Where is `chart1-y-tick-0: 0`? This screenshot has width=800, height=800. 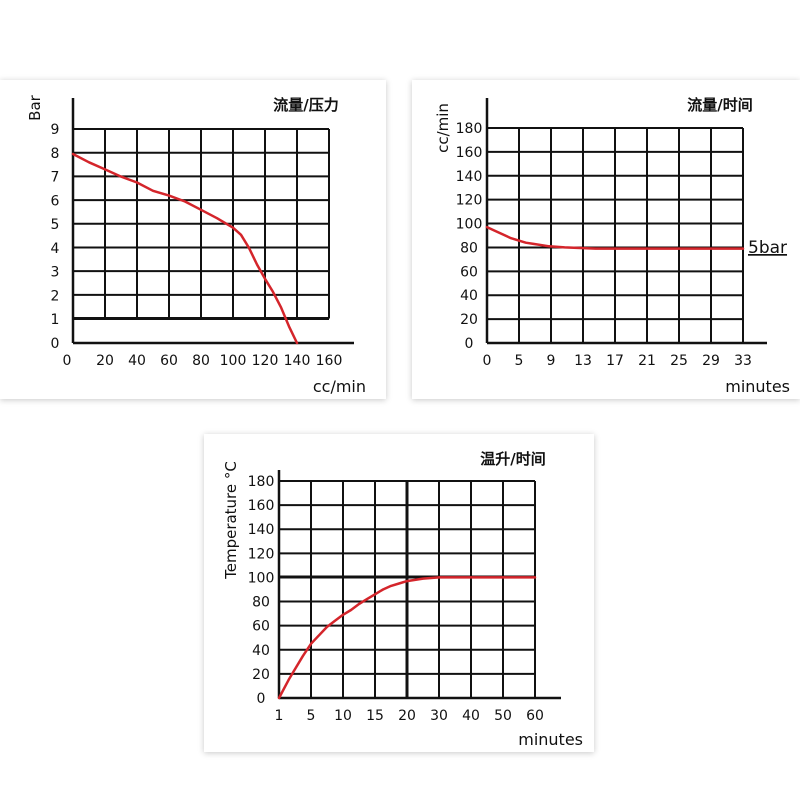
chart1-y-tick-0: 0 is located at coordinates (469, 344).